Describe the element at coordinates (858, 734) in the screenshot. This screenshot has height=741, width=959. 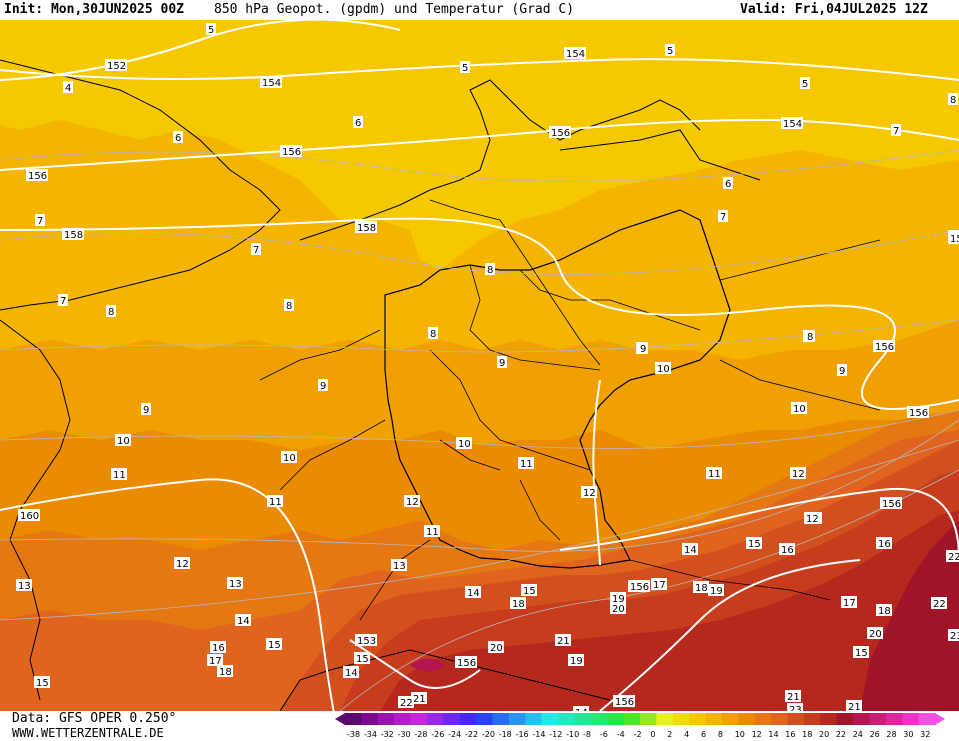
I see `colorbar-tick-label: 24` at that location.